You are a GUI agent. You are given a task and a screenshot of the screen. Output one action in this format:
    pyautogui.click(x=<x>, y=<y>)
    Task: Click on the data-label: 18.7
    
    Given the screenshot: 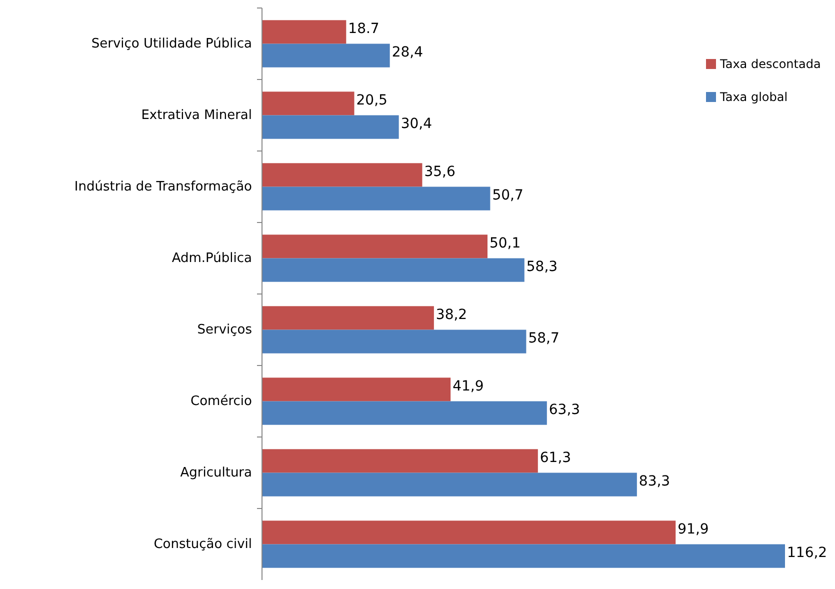 What is the action you would take?
    pyautogui.click(x=364, y=28)
    